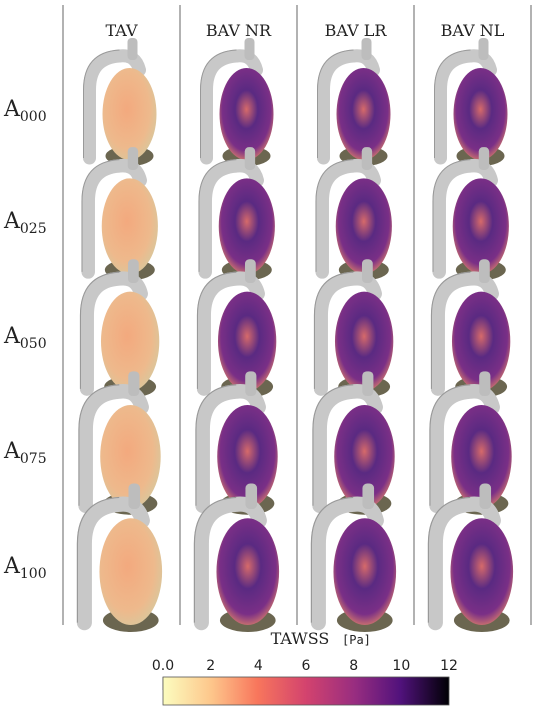 Image resolution: width=550 pixels, height=713 pixels. Describe the element at coordinates (449, 666) in the screenshot. I see `colorbar-tick-label: 12` at that location.